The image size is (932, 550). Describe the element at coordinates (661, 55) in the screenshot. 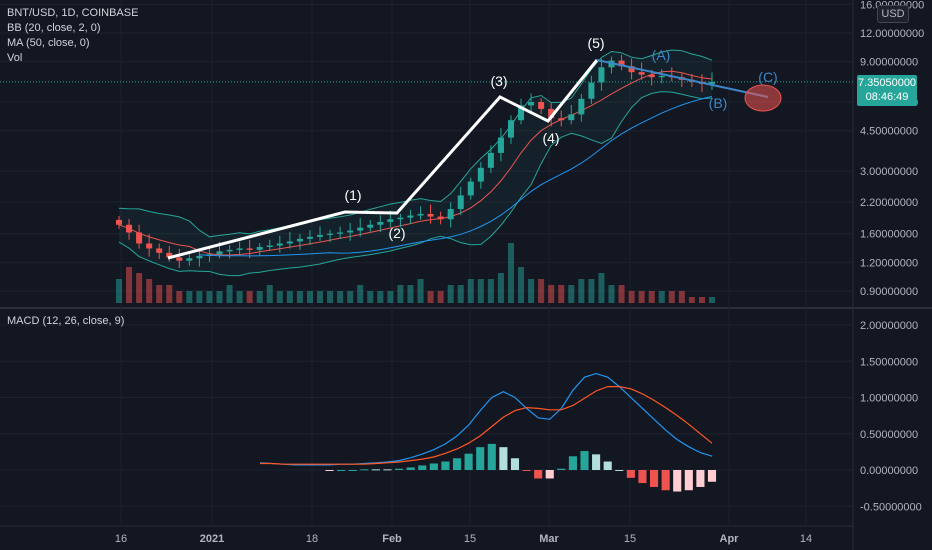

I see `corrective-label: (A)` at that location.